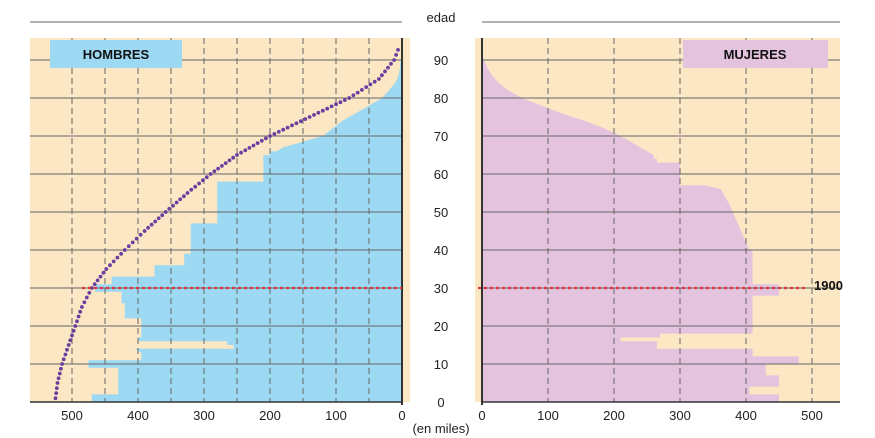 The width and height of the screenshot is (875, 438). What do you see at coordinates (336, 415) in the screenshot?
I see `male-tick-100: 100` at bounding box center [336, 415].